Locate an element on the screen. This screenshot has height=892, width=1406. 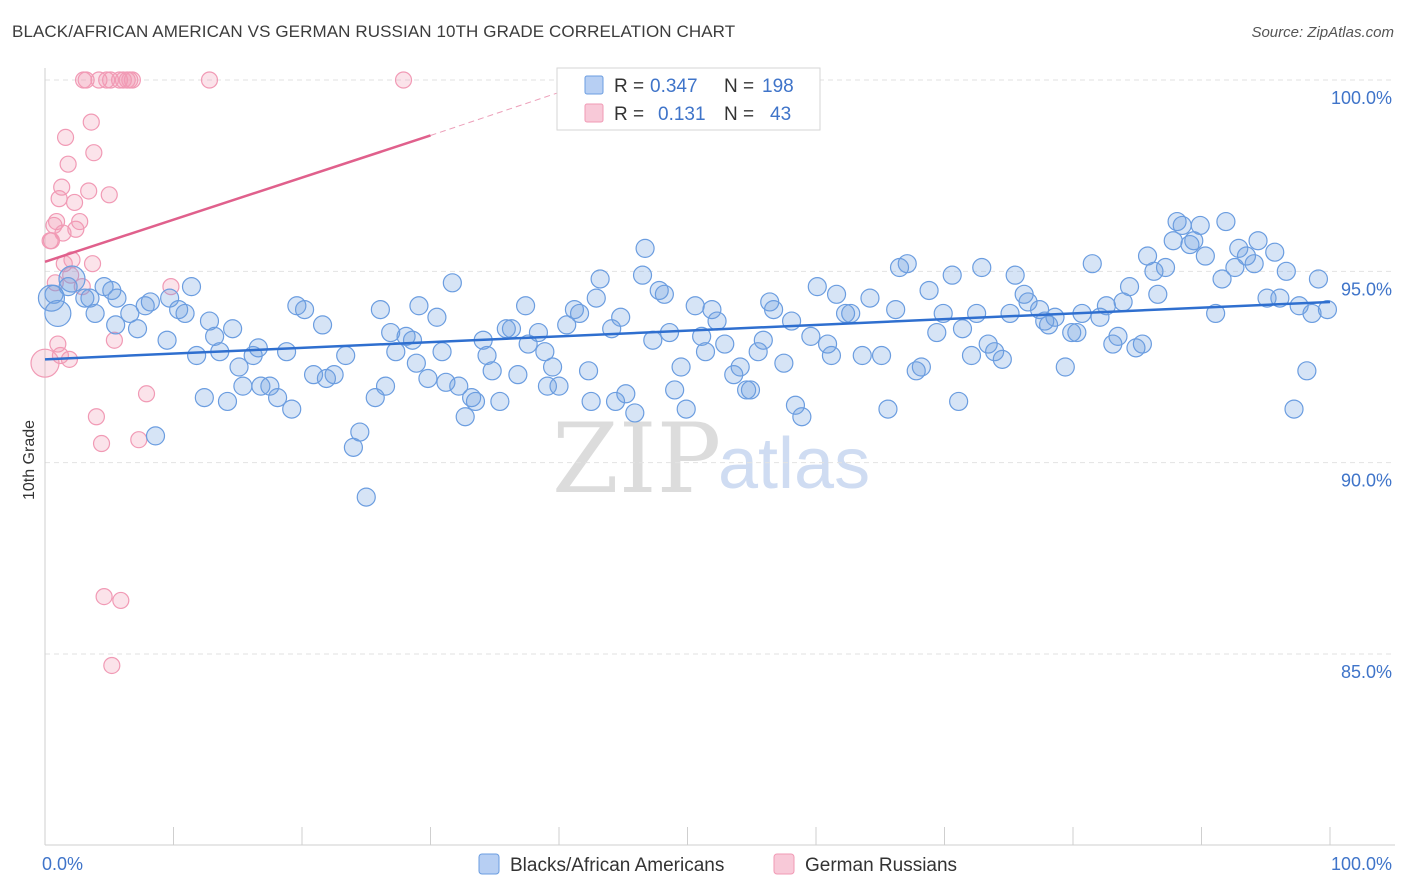
german-russians-trend-line is located at coordinates (237, 198).